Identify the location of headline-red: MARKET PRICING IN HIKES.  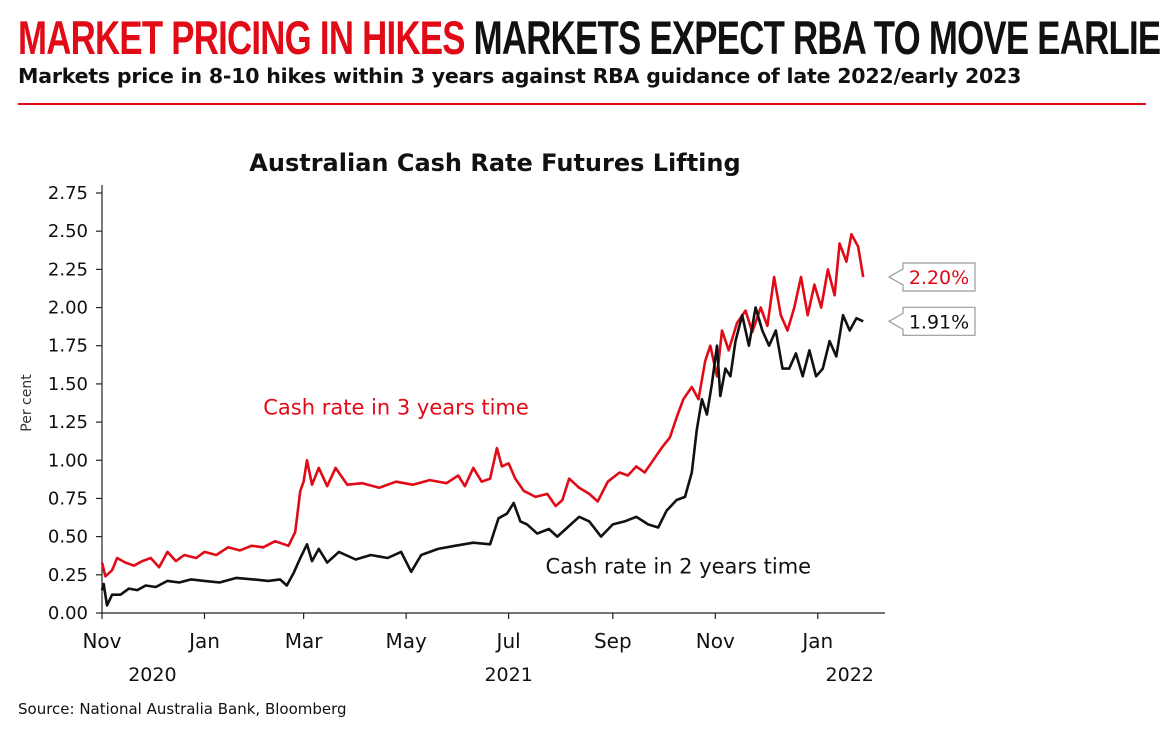
(241, 37).